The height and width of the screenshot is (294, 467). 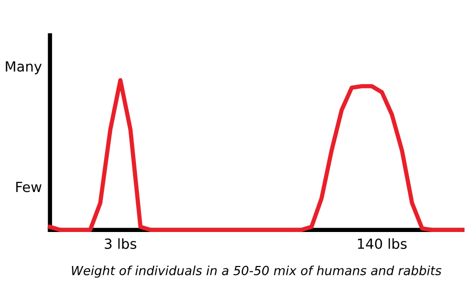 What do you see at coordinates (382, 243) in the screenshot?
I see `x-tick-label: 140 lbs` at bounding box center [382, 243].